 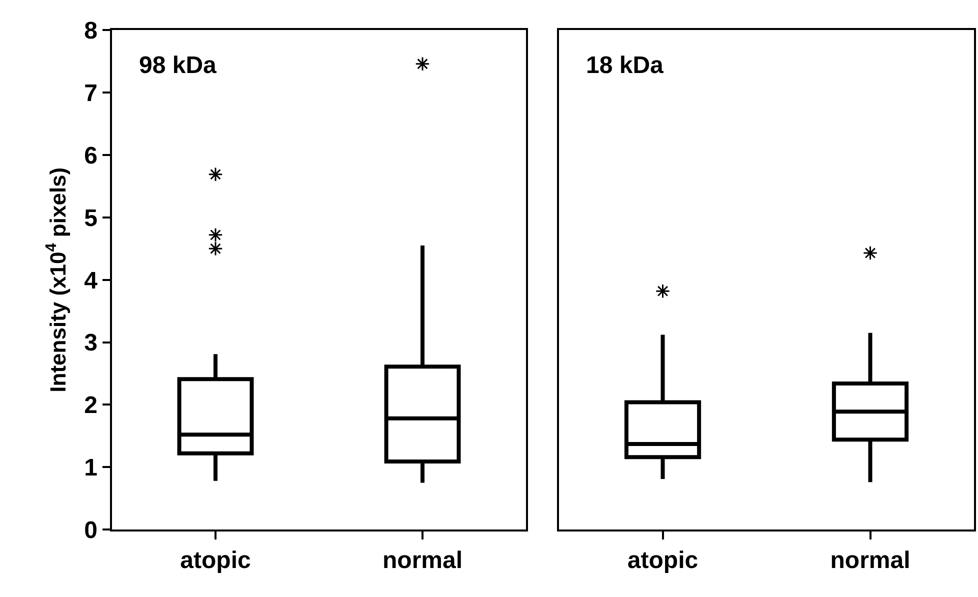 I want to click on y-tick-label: 2, so click(x=91, y=406).